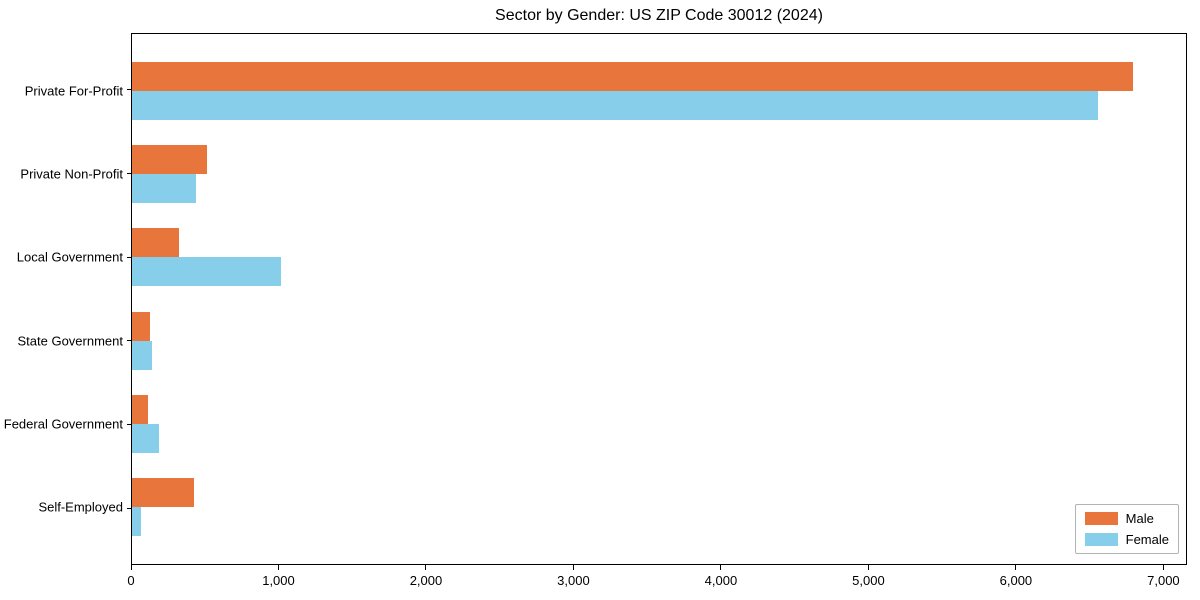 Image resolution: width=1200 pixels, height=600 pixels. What do you see at coordinates (601, 257) in the screenshot?
I see `bar-group: Local Government` at bounding box center [601, 257].